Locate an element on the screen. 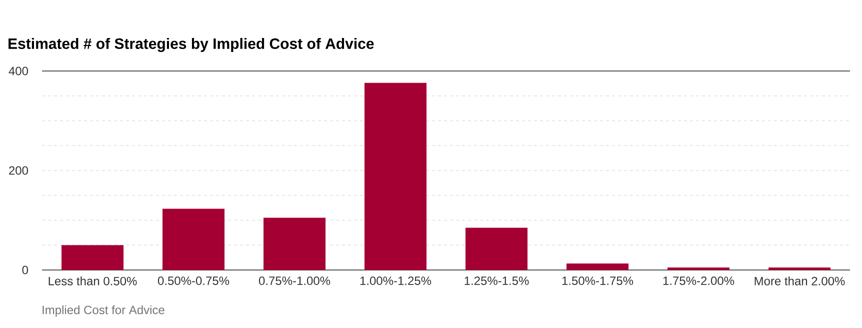 This screenshot has height=328, width=862. y-tick-label: 0 is located at coordinates (25, 270).